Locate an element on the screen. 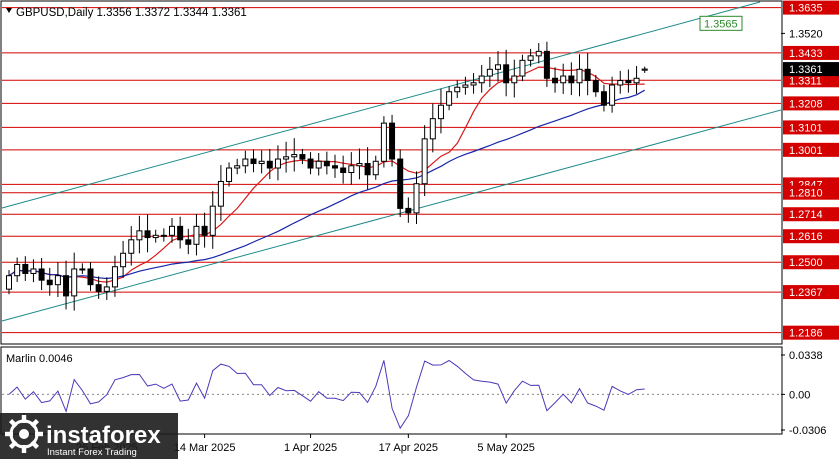  current-price-label: 1.3361 is located at coordinates (806, 70).